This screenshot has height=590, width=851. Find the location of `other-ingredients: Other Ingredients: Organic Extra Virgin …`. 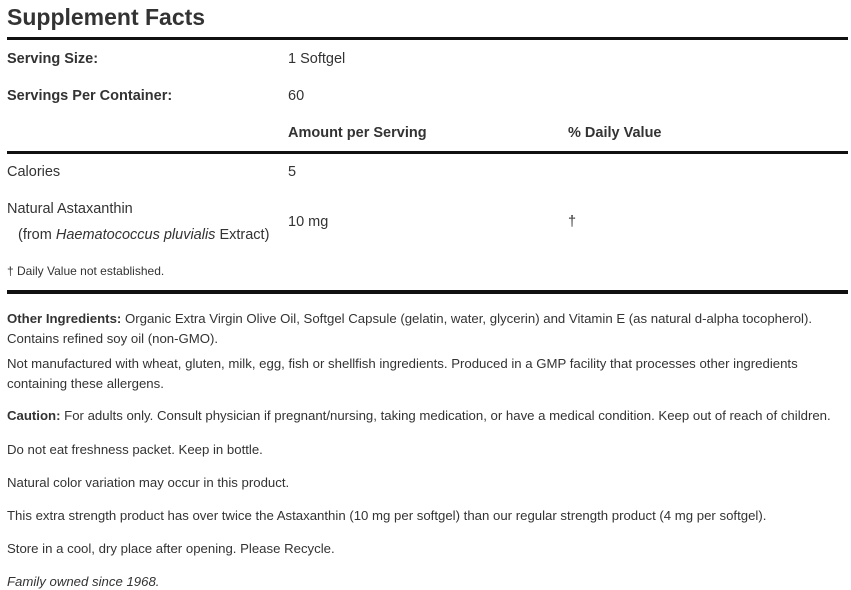

other-ingredients: Other Ingredients: Organic Extra Virgin … is located at coordinates (409, 318).